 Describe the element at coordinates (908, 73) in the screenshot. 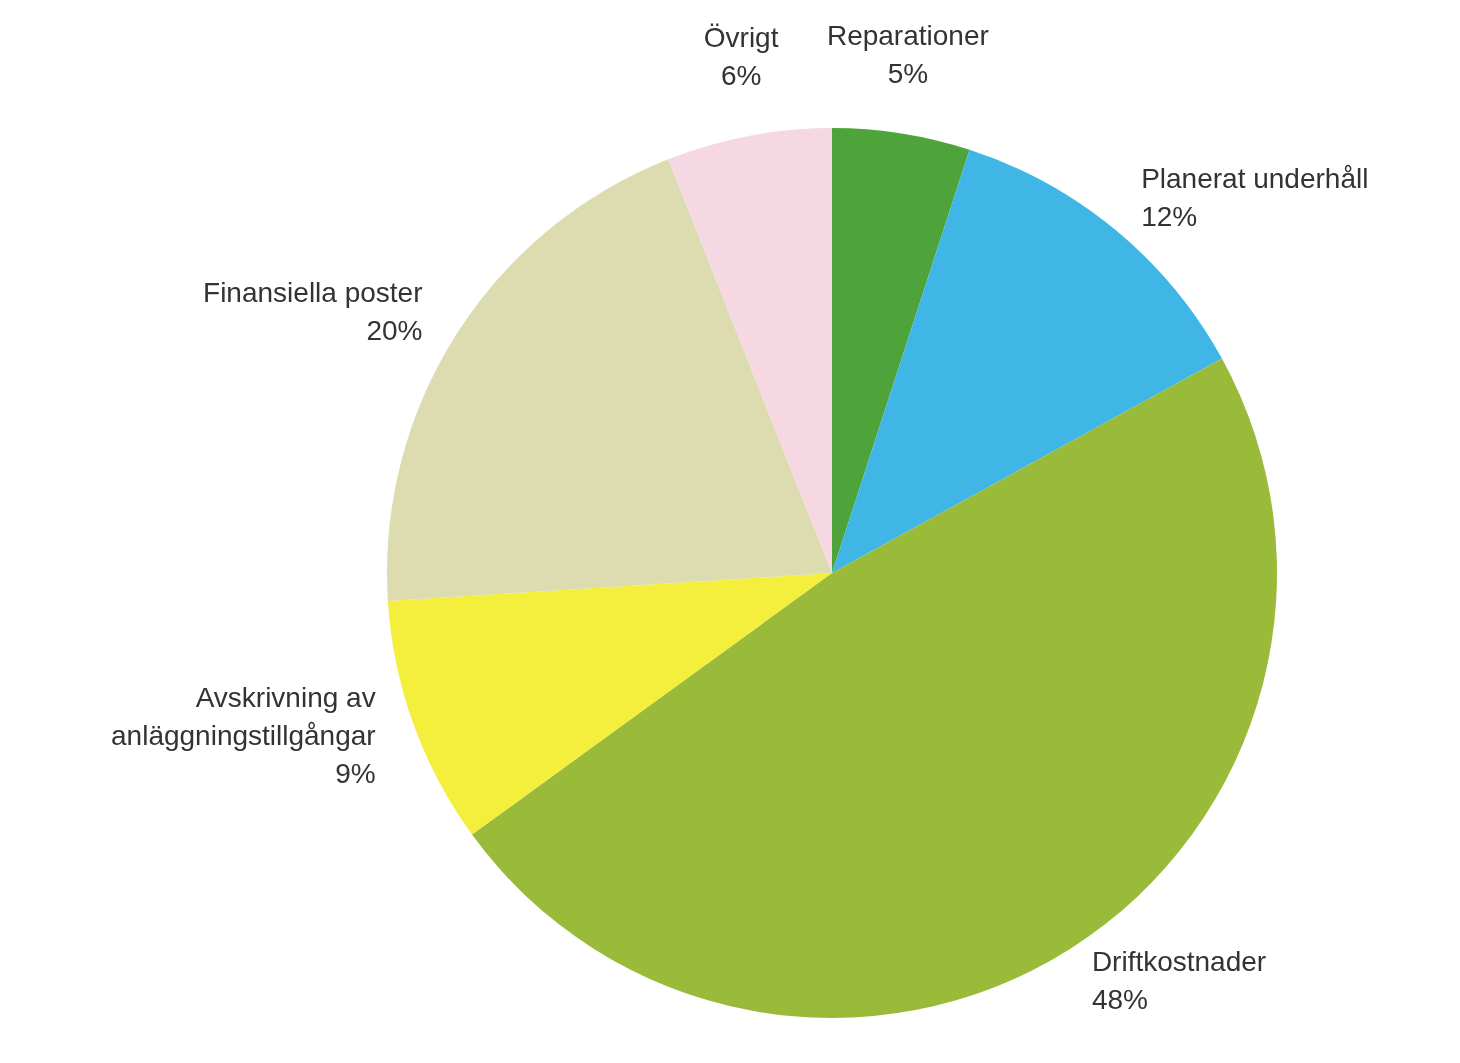

I see `data-label: 5%` at that location.